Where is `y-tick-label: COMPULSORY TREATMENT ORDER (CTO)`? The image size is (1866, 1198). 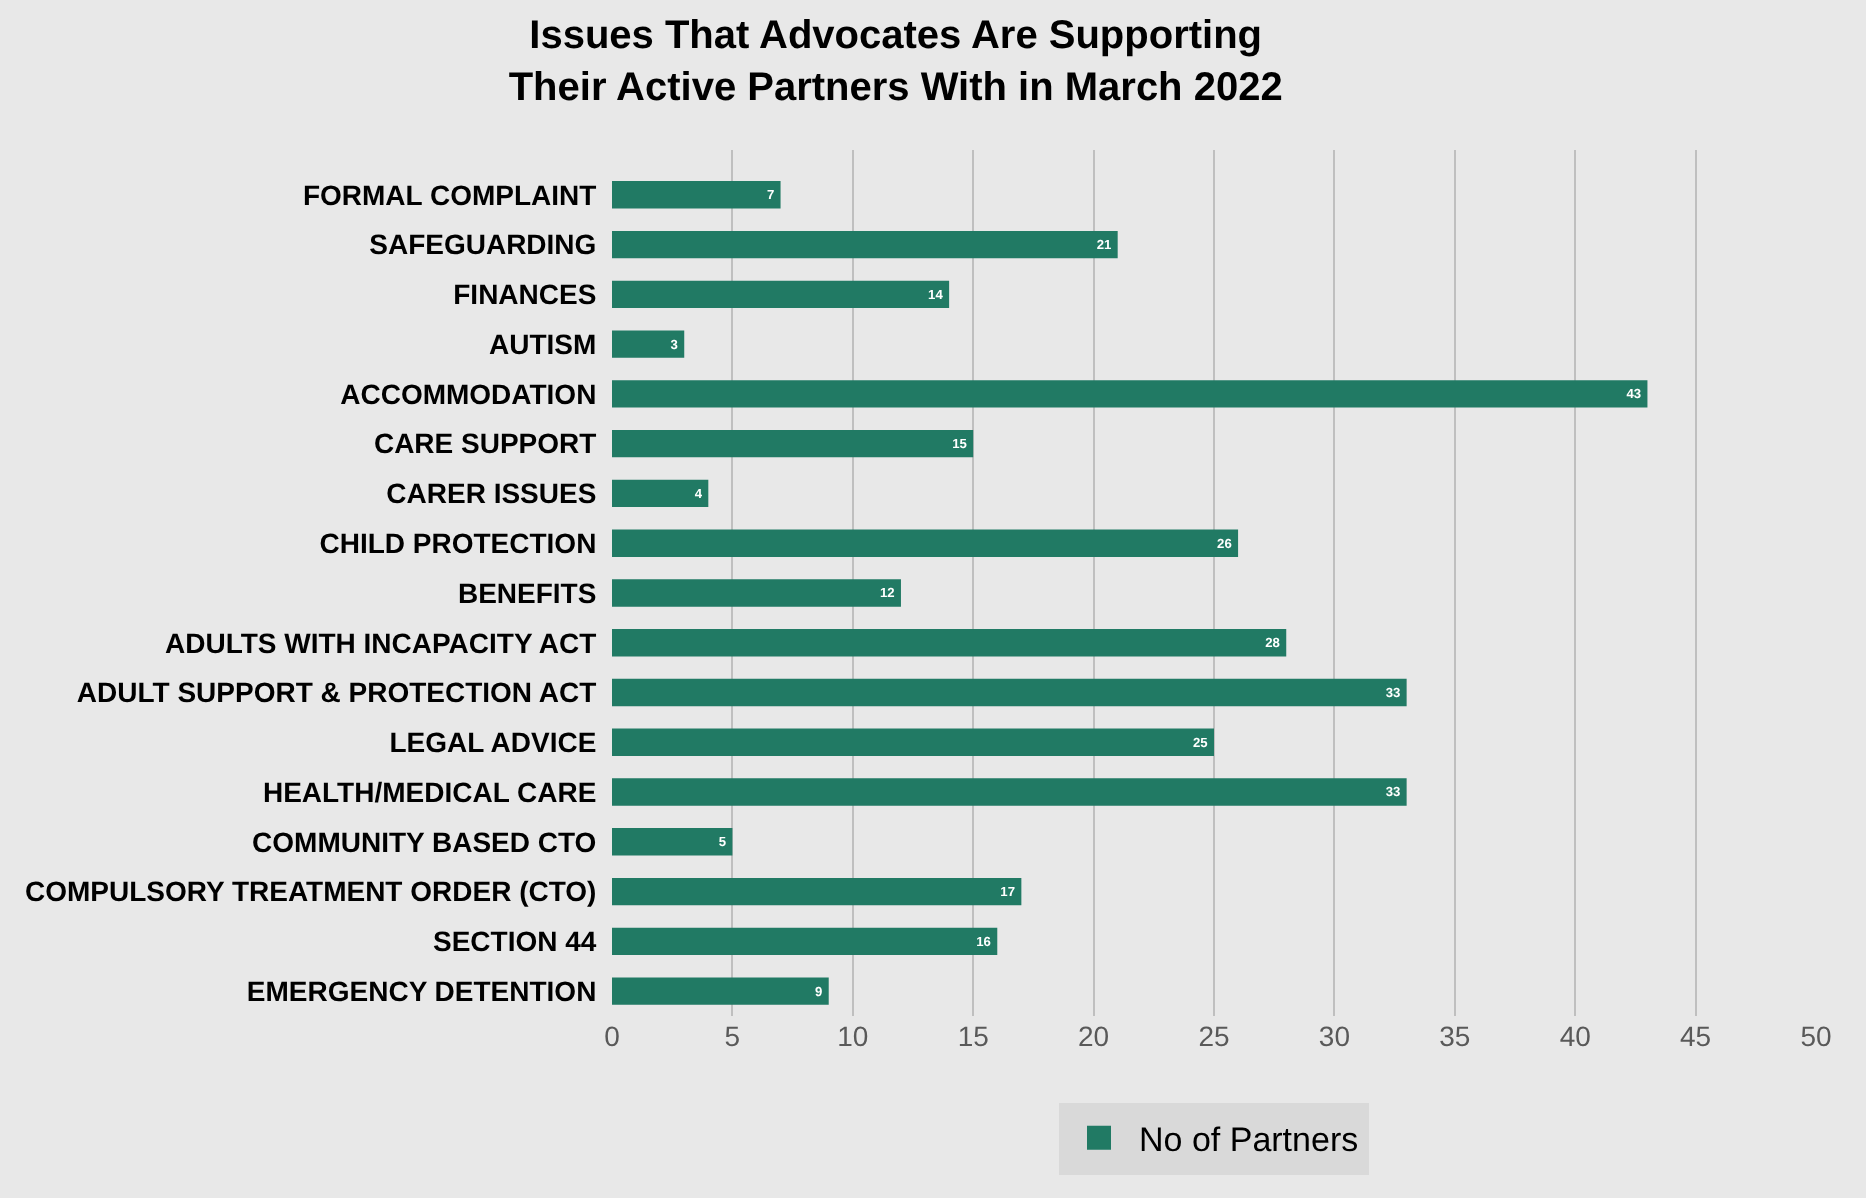
y-tick-label: COMPULSORY TREATMENT ORDER (CTO) is located at coordinates (310, 891).